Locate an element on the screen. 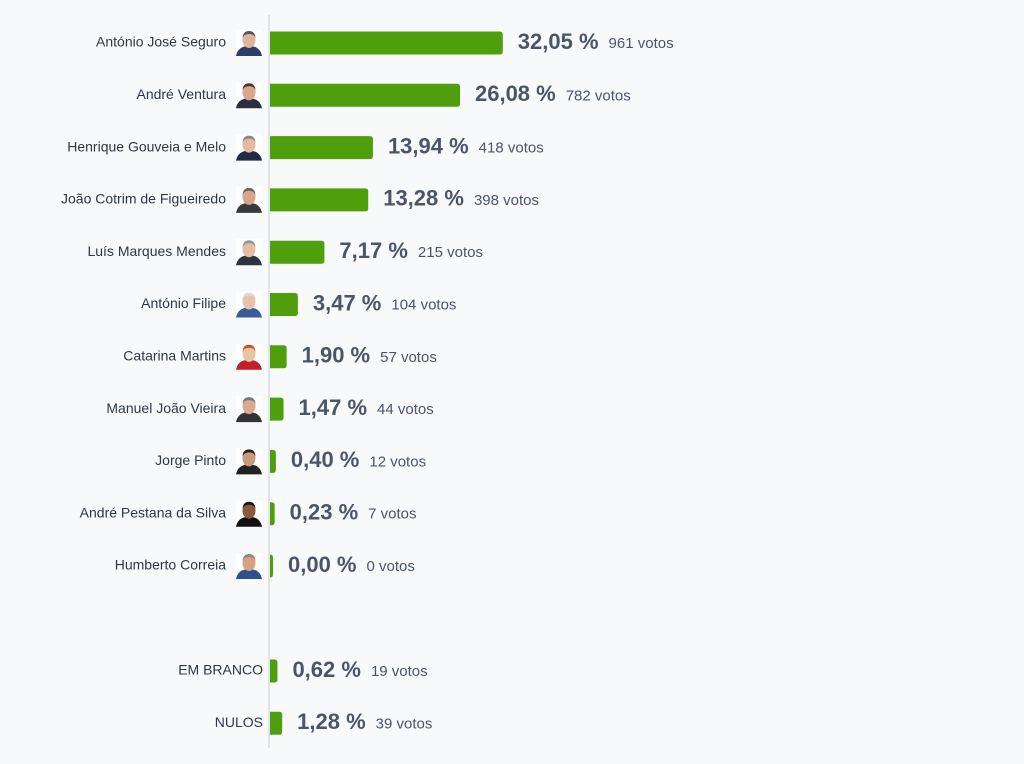 The height and width of the screenshot is (764, 1024). category-label: João Cotrim de Figueiredo is located at coordinates (143, 199).